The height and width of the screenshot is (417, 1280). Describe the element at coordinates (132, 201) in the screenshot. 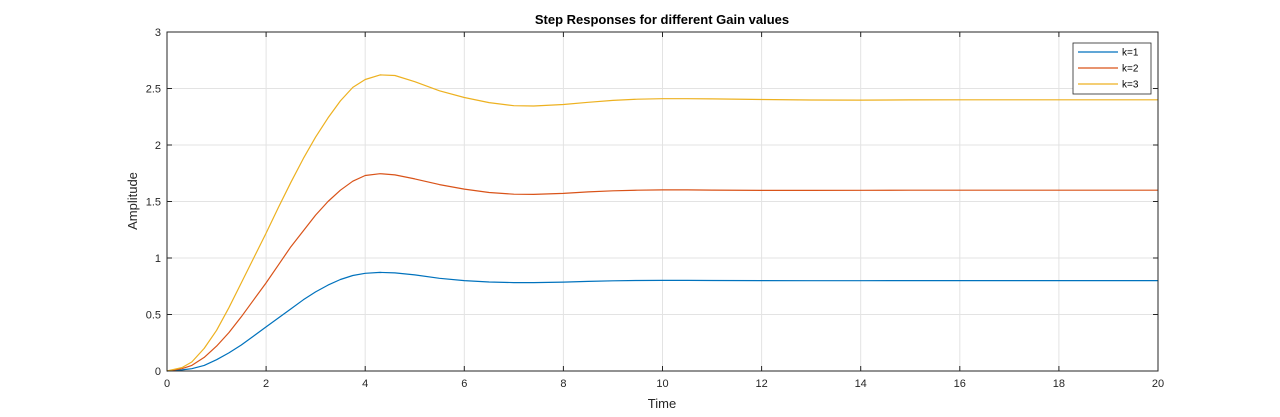

I see `y-axis-label: Amplitude` at that location.